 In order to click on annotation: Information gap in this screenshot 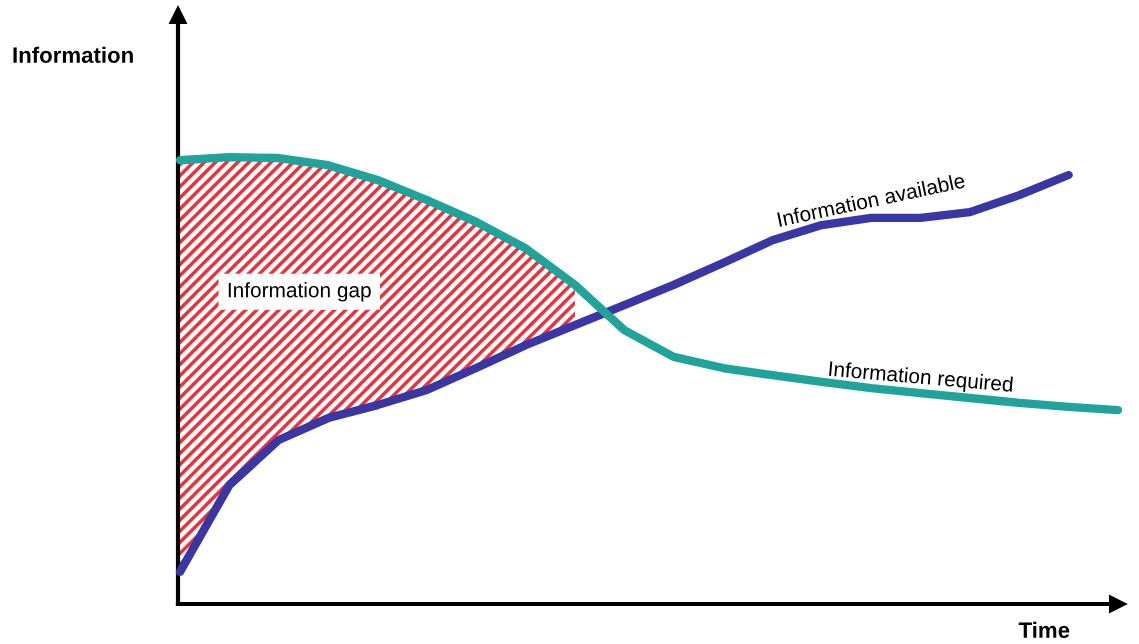, I will do `click(299, 292)`.